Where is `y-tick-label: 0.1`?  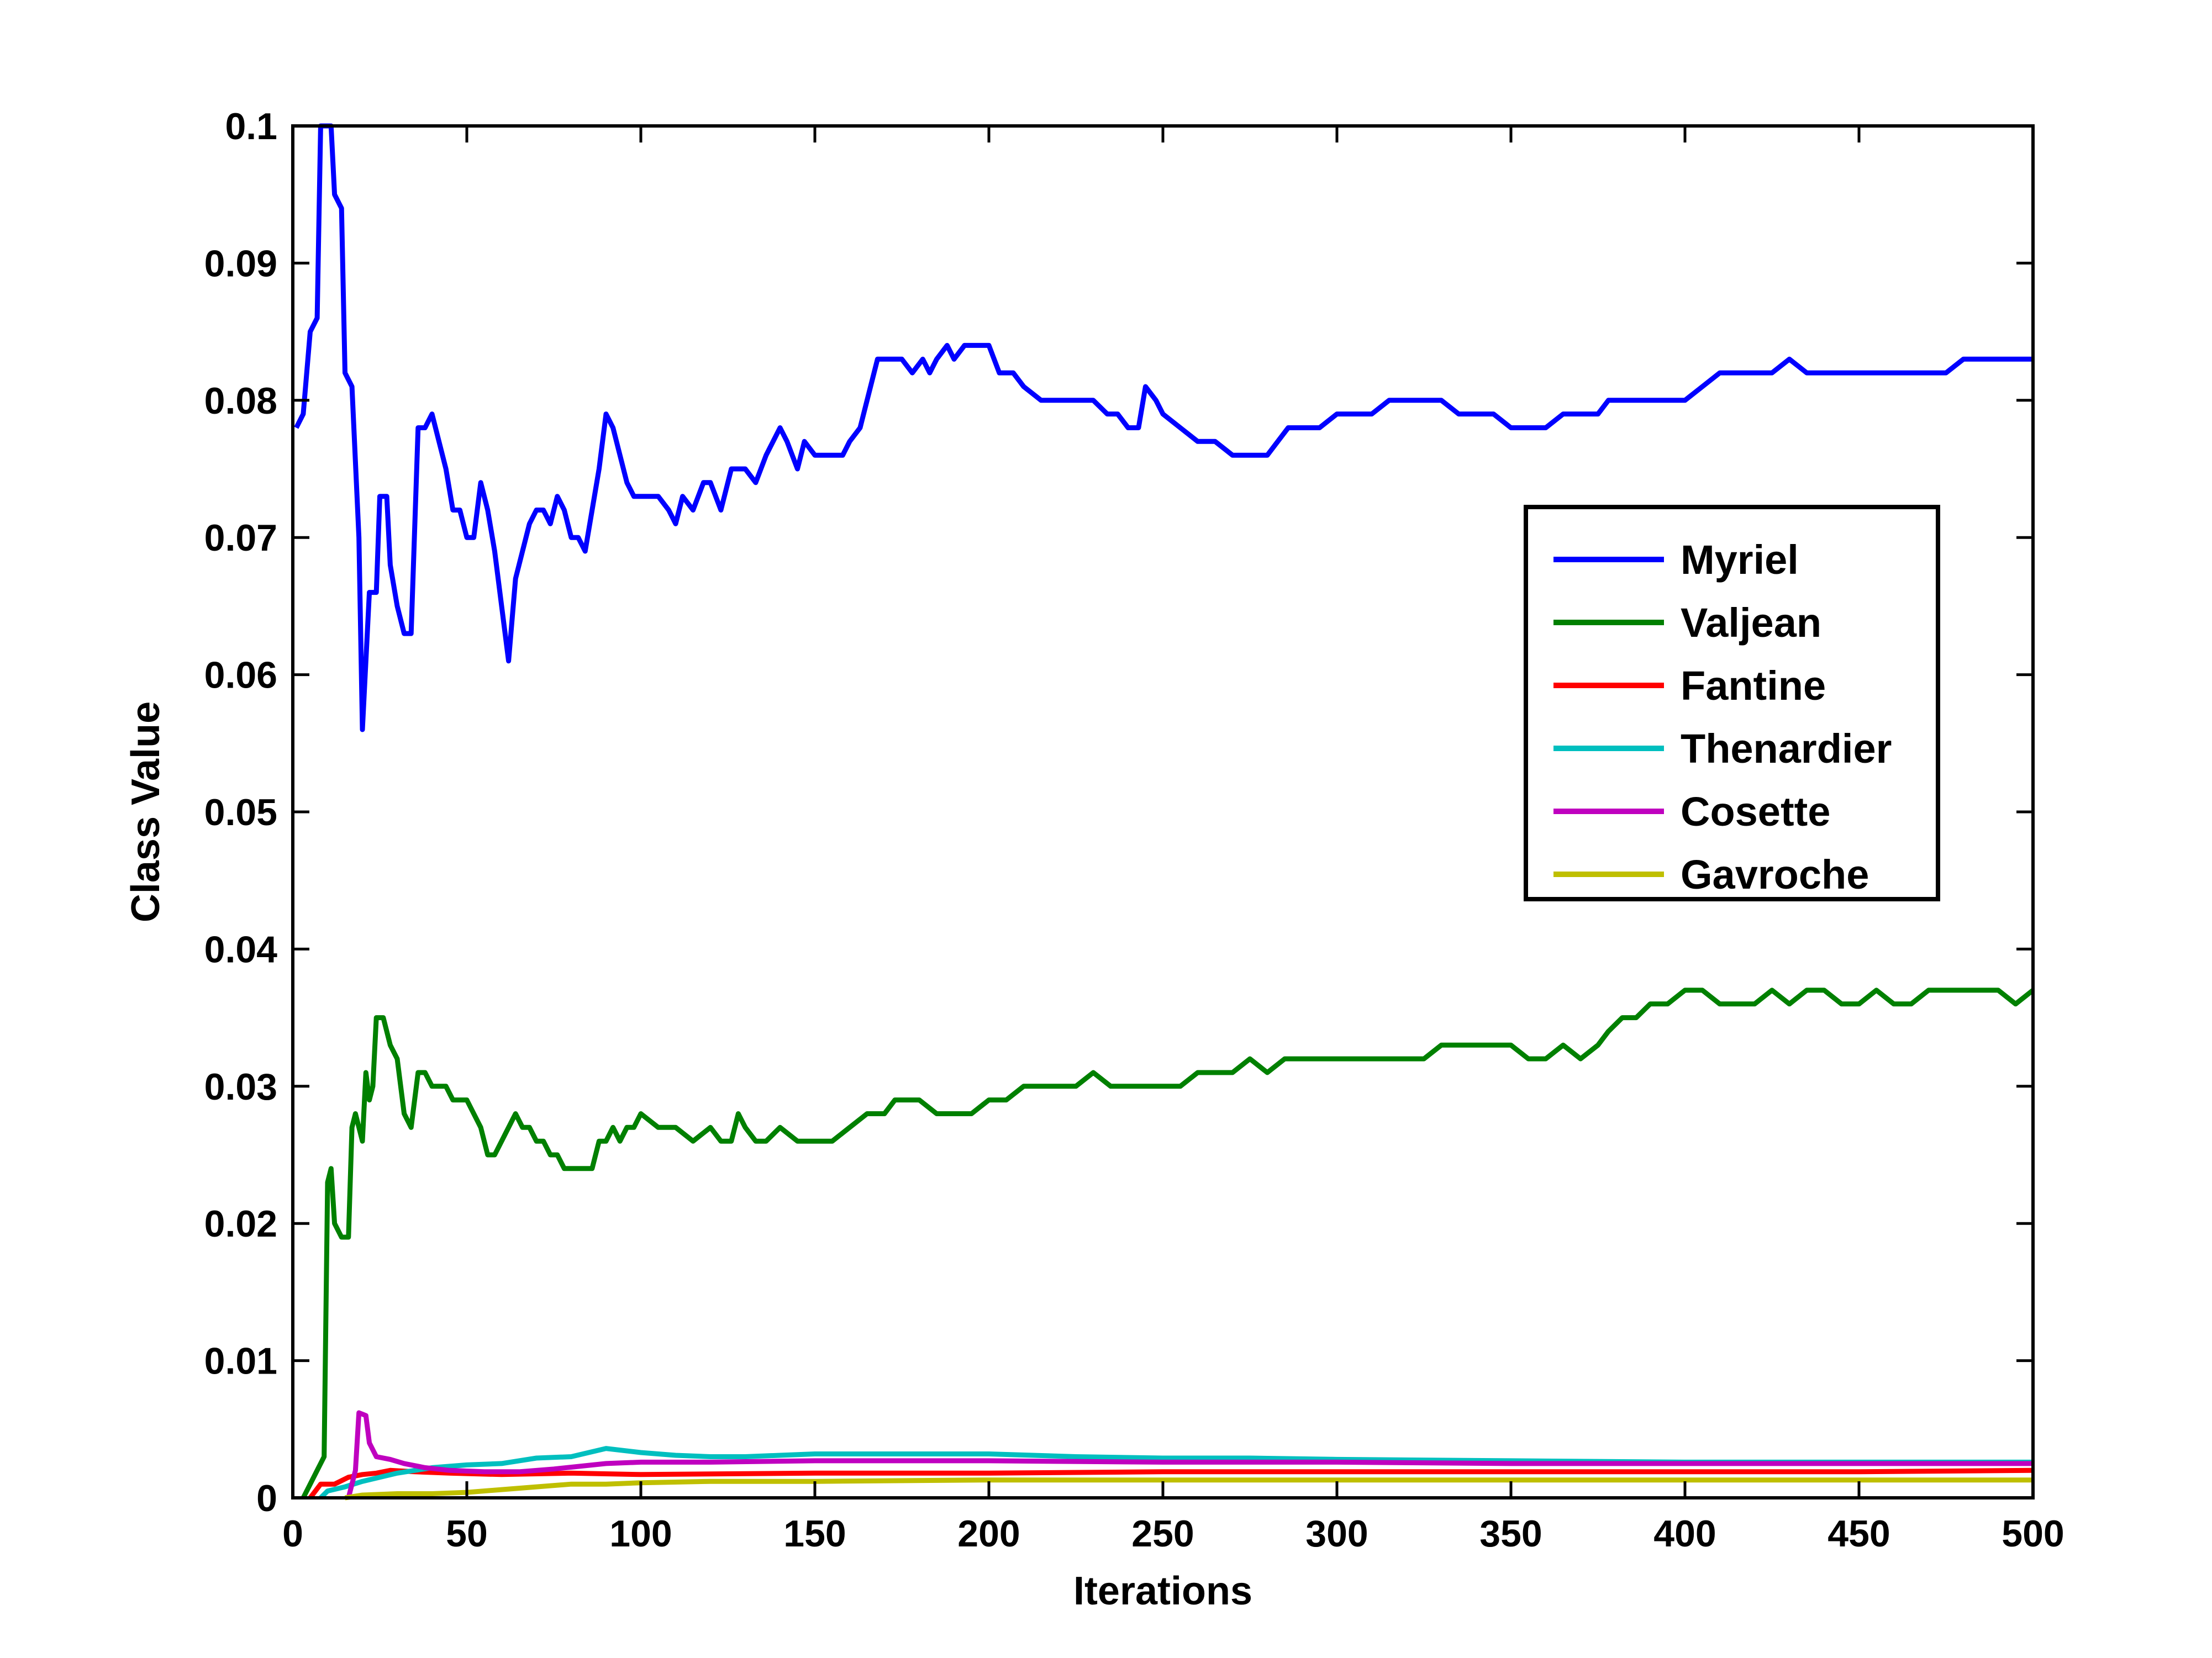 y-tick-label: 0.1 is located at coordinates (251, 126).